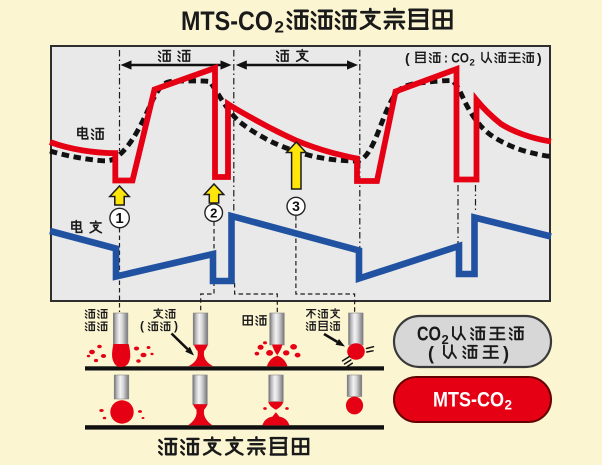 This screenshot has width=602, height=465. Describe the element at coordinates (429, 335) in the screenshot. I see `svg-text: CO` at that location.